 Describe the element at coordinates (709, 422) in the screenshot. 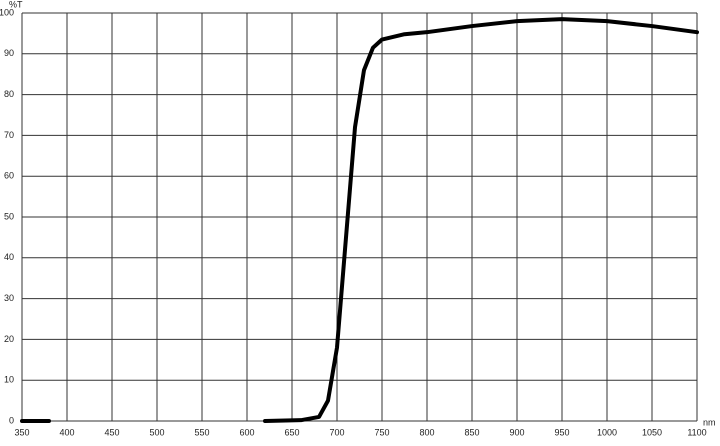

I see `x-axis-label: nm` at that location.